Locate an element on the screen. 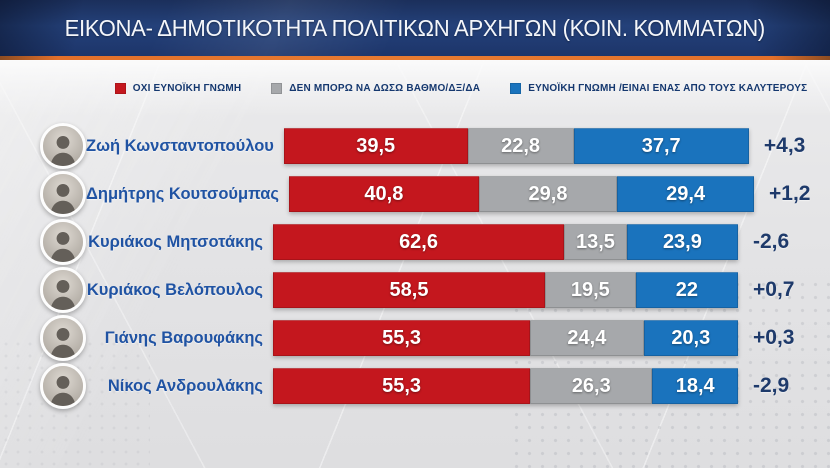 This screenshot has width=830, height=468. stacked-bar: 55,3 26,3 18,4 is located at coordinates (505, 386).